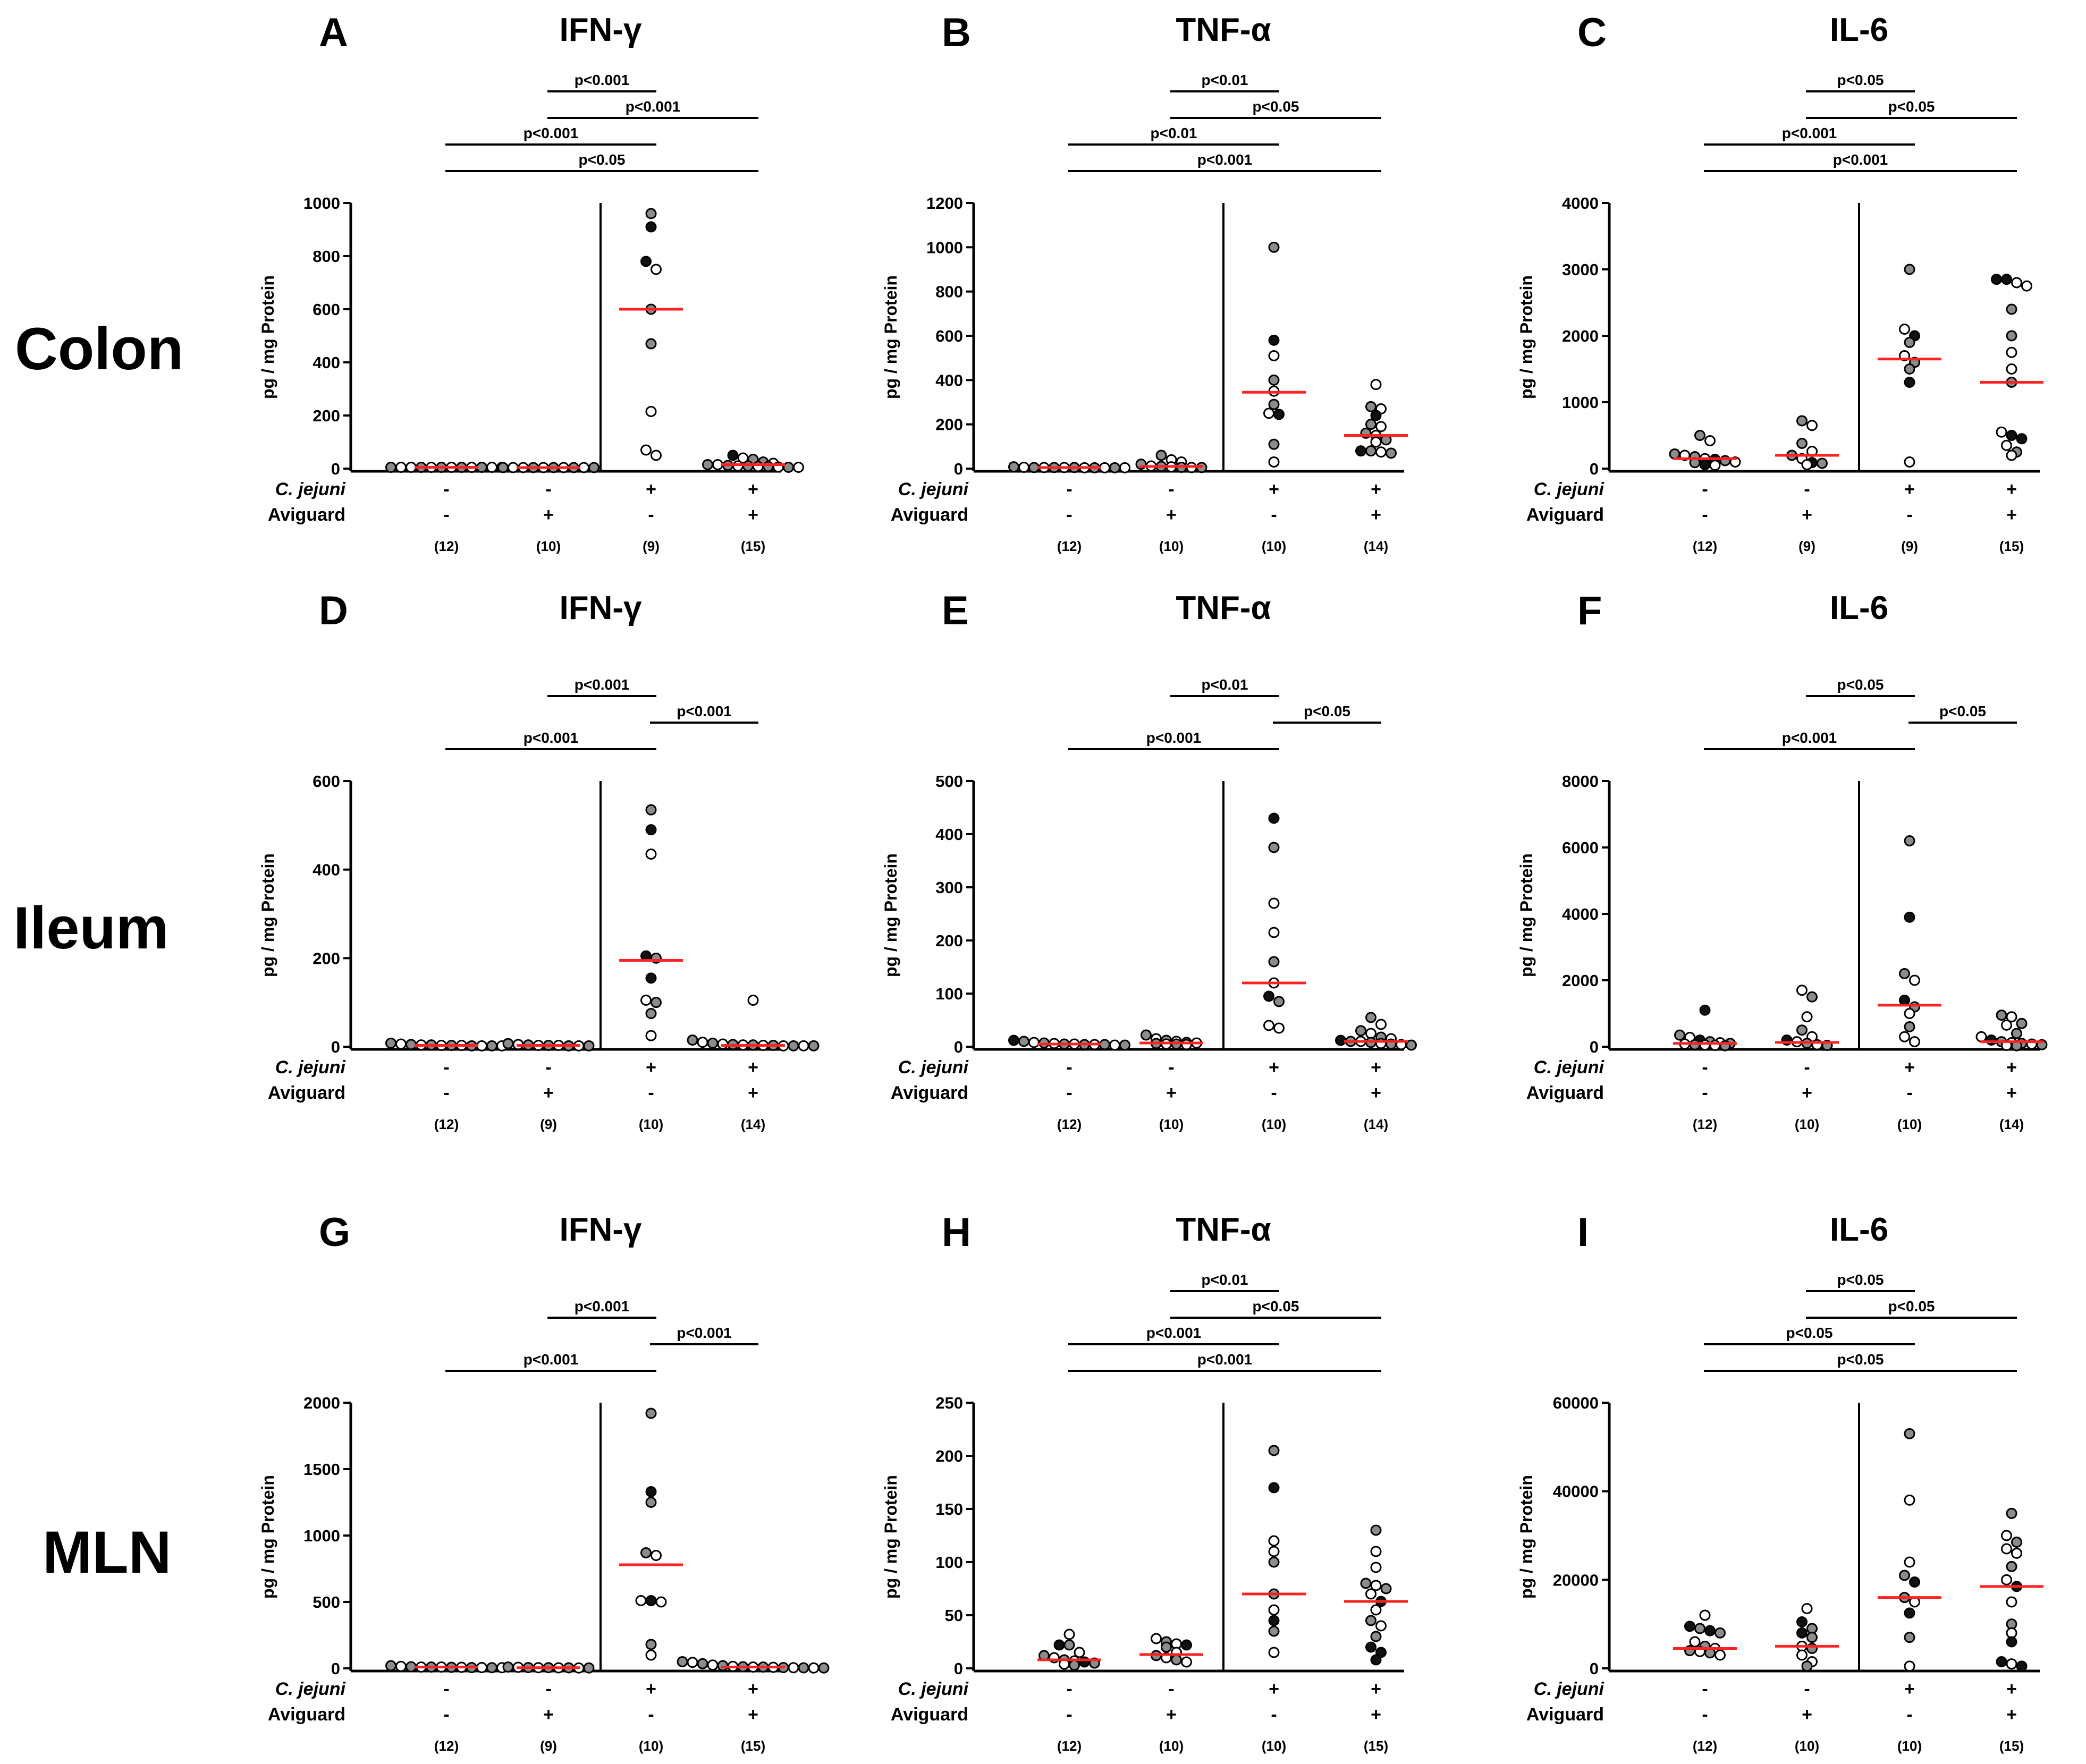 The height and width of the screenshot is (1764, 2086). I want to click on significance-label-f: p<0.001, so click(1809, 738).